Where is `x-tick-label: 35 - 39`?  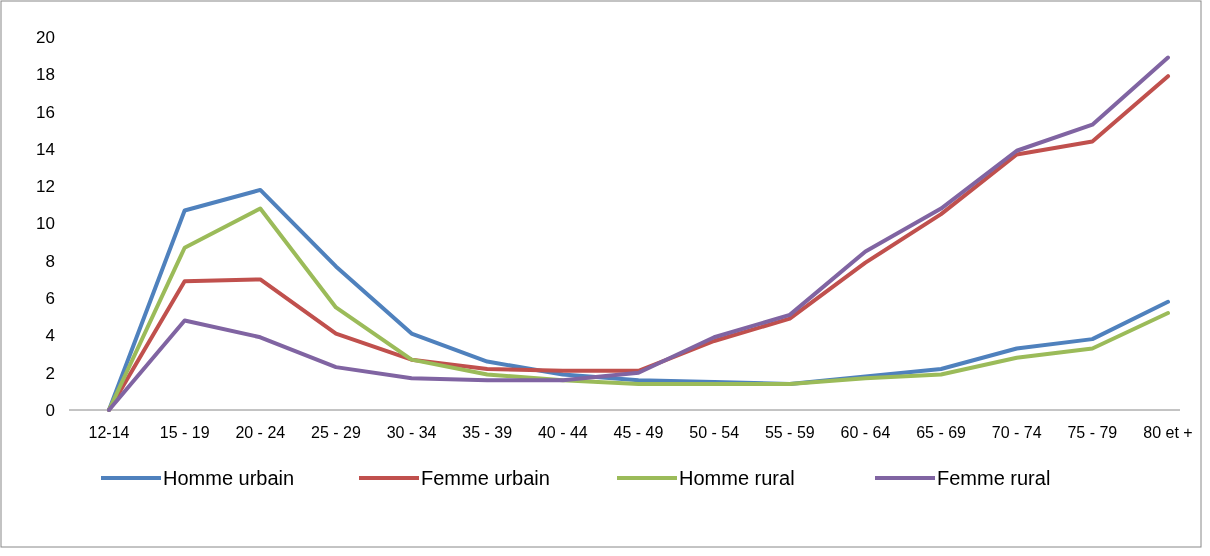
x-tick-label: 35 - 39 is located at coordinates (487, 432).